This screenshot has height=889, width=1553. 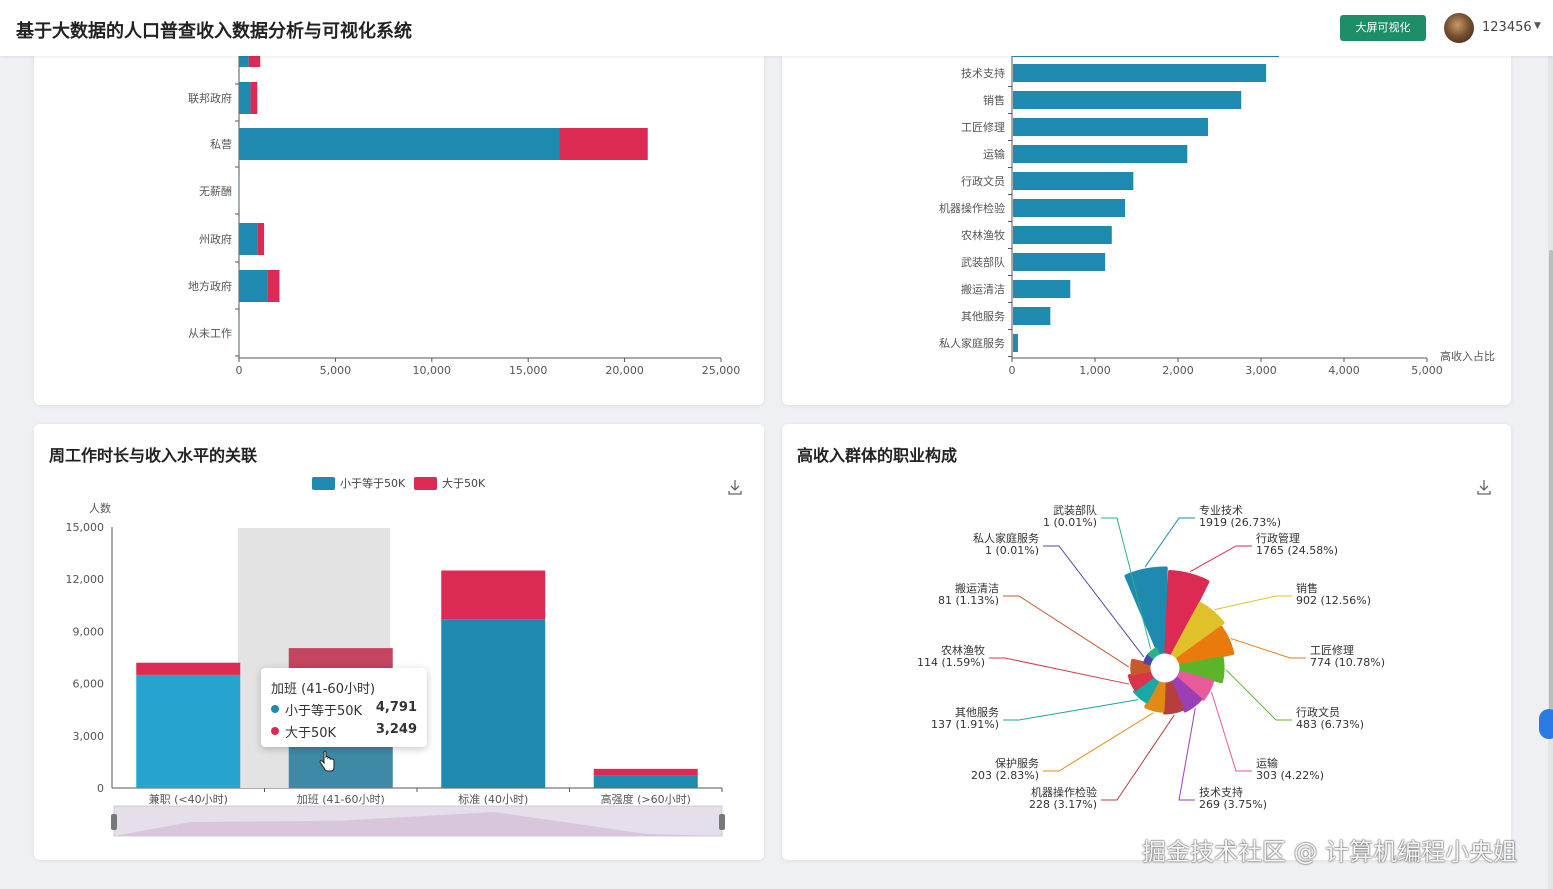 What do you see at coordinates (1075, 510) in the screenshot?
I see `slice-name-label: 武装部队` at bounding box center [1075, 510].